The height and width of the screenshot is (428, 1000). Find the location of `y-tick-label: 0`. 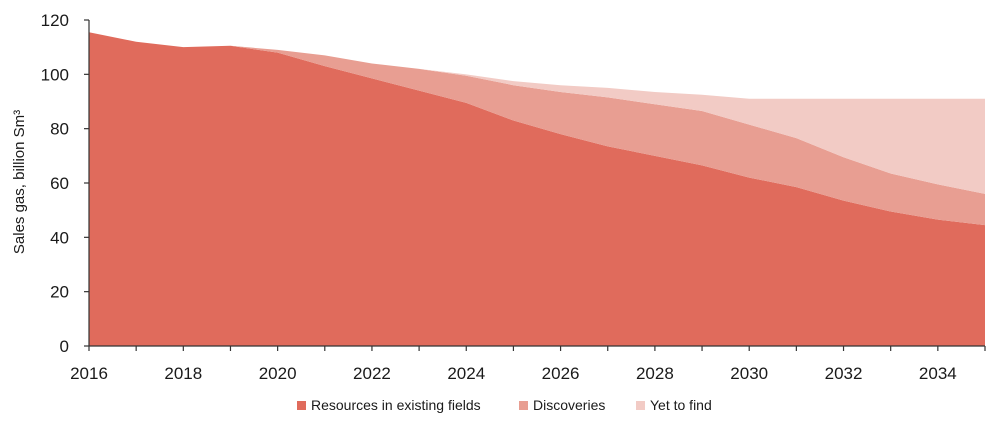

y-tick-label: 0 is located at coordinates (64, 346).